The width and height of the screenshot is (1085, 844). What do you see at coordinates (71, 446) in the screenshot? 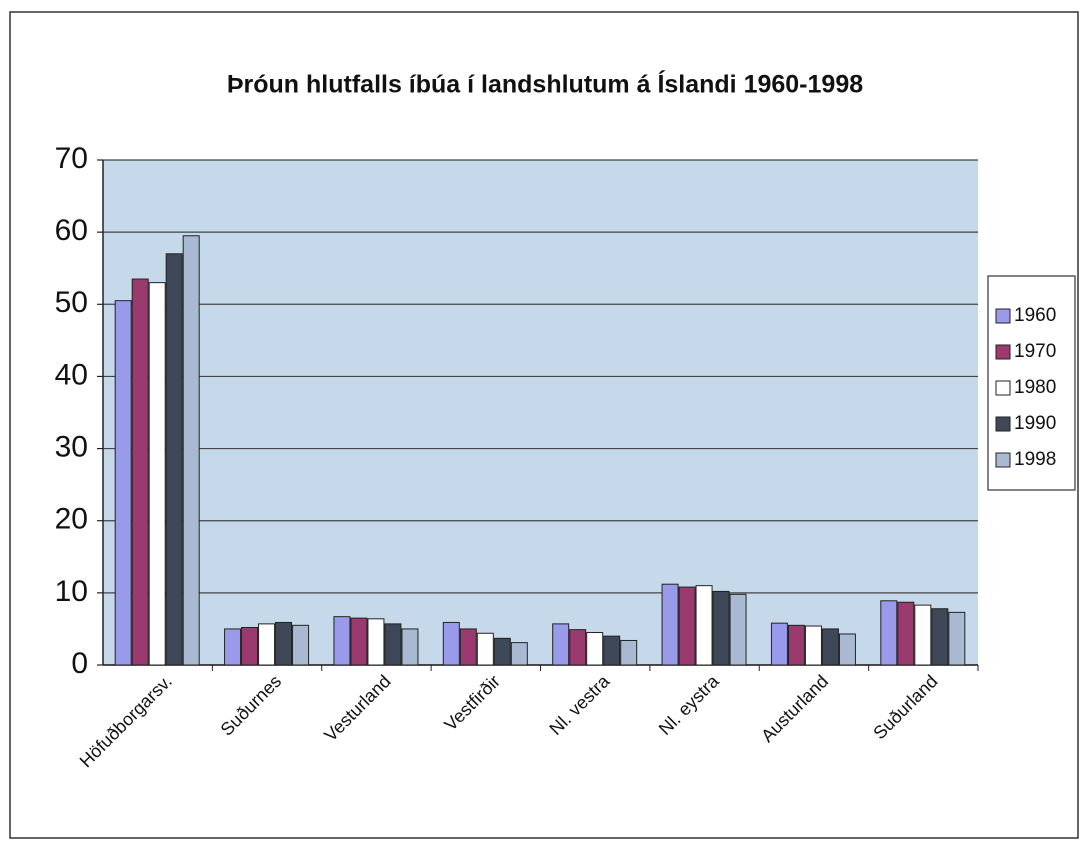
I see `y-tick-label: 30` at bounding box center [71, 446].